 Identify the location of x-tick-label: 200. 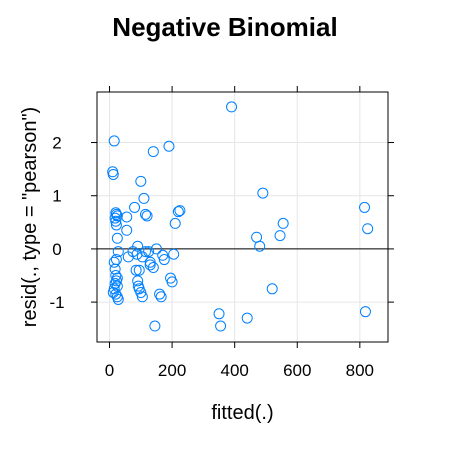
(172, 370).